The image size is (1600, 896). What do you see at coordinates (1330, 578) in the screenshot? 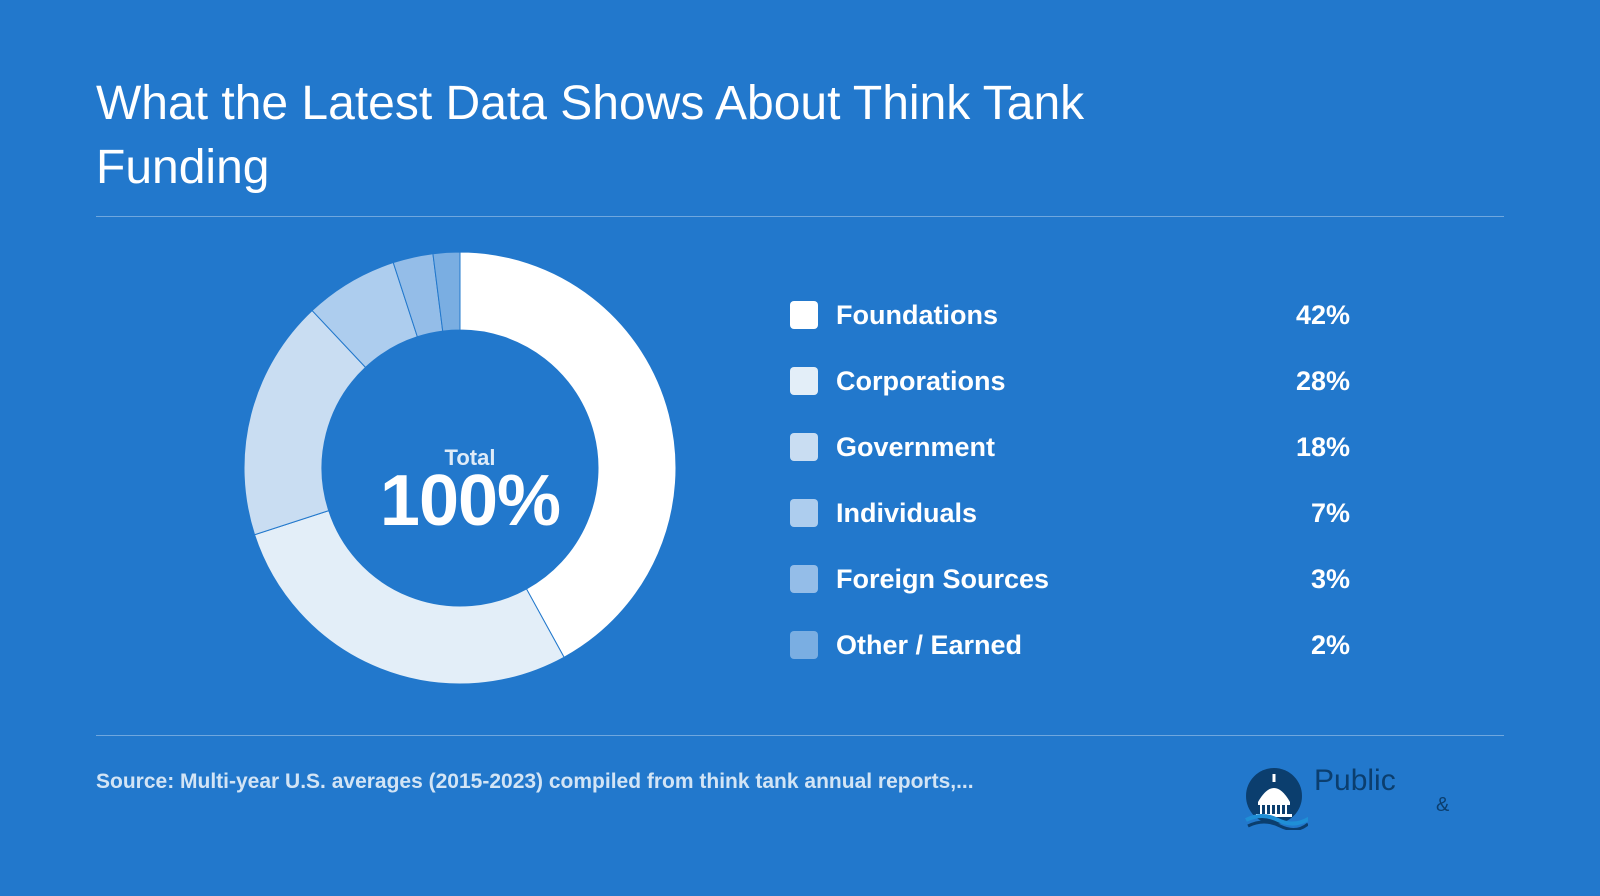
I see `legend-value: 3%` at bounding box center [1330, 578].